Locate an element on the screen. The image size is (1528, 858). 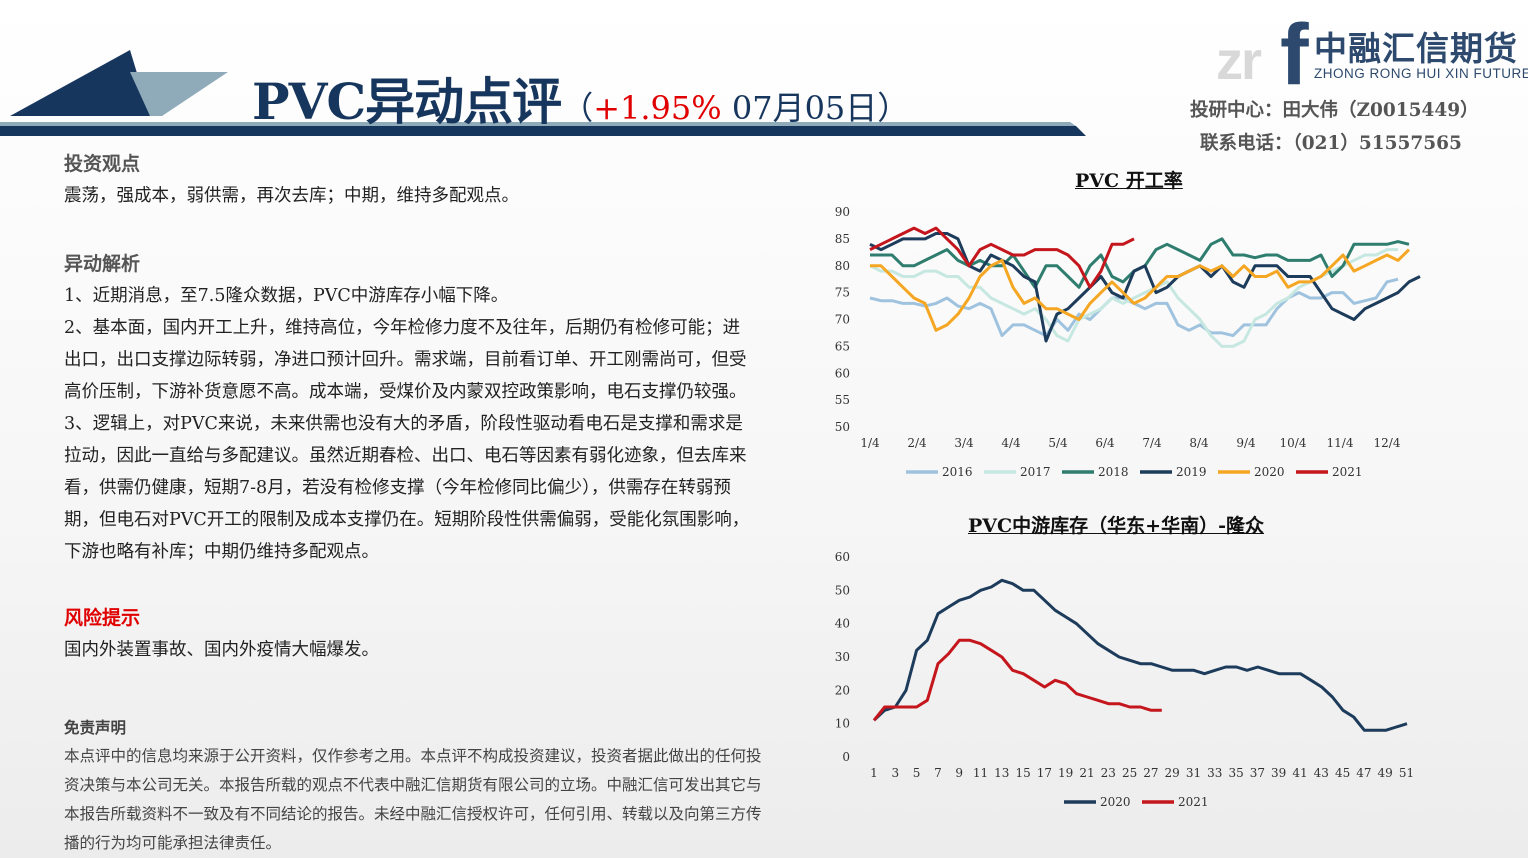
series-line-2018 is located at coordinates (1140, 263).